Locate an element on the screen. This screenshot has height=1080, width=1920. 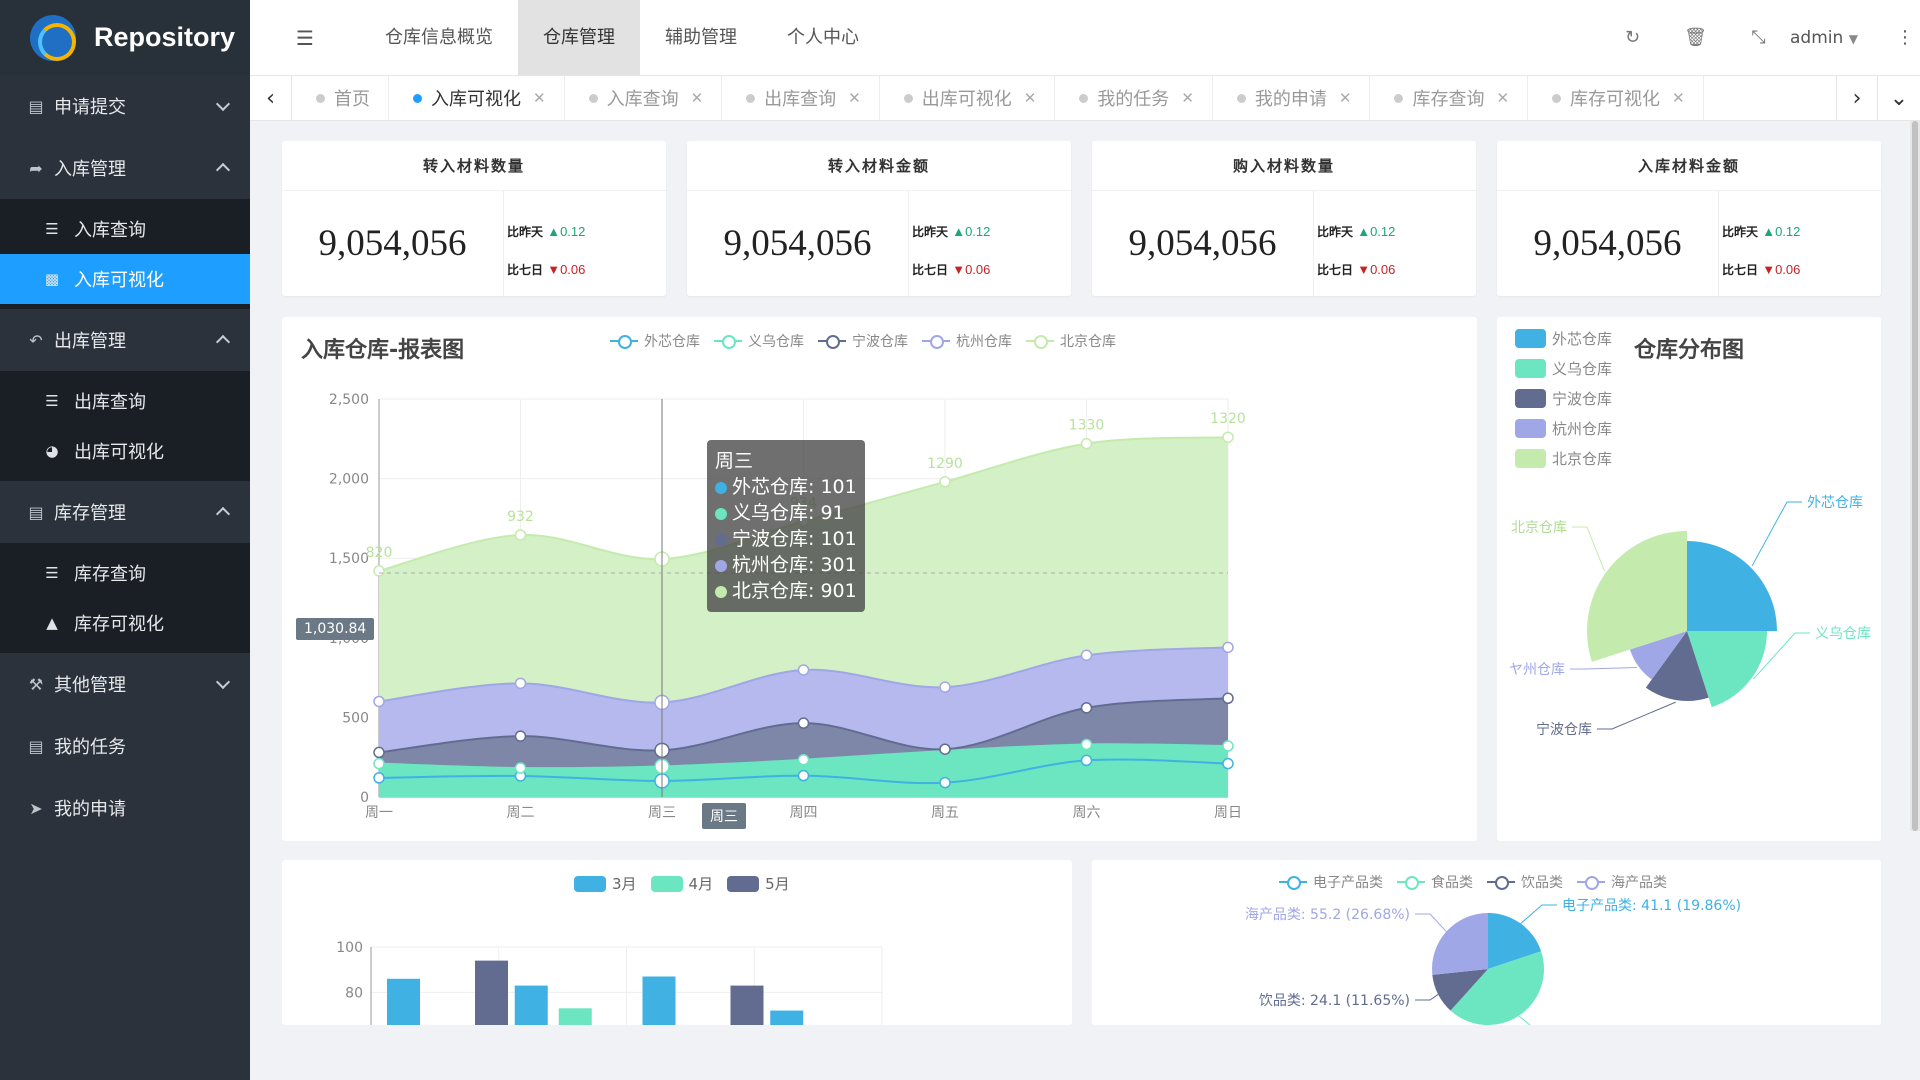
sidebar-item-other: ⚒ 其他管理 is located at coordinates (125, 684).